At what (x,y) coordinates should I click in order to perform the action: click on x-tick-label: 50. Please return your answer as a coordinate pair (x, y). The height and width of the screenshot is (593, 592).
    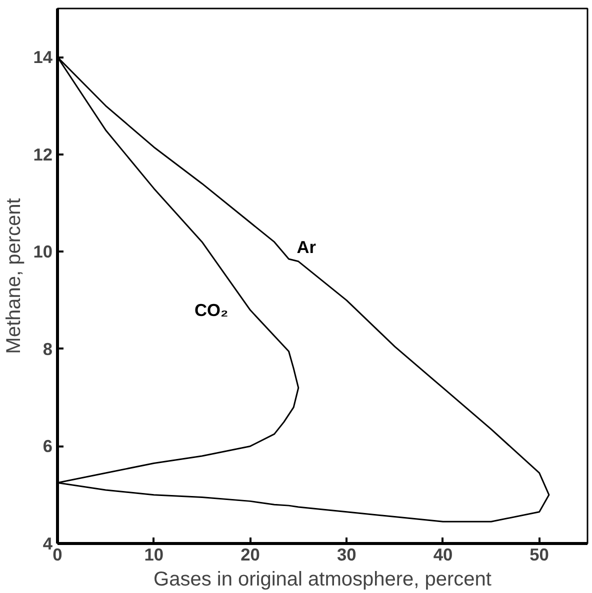
    Looking at the image, I should click on (539, 554).